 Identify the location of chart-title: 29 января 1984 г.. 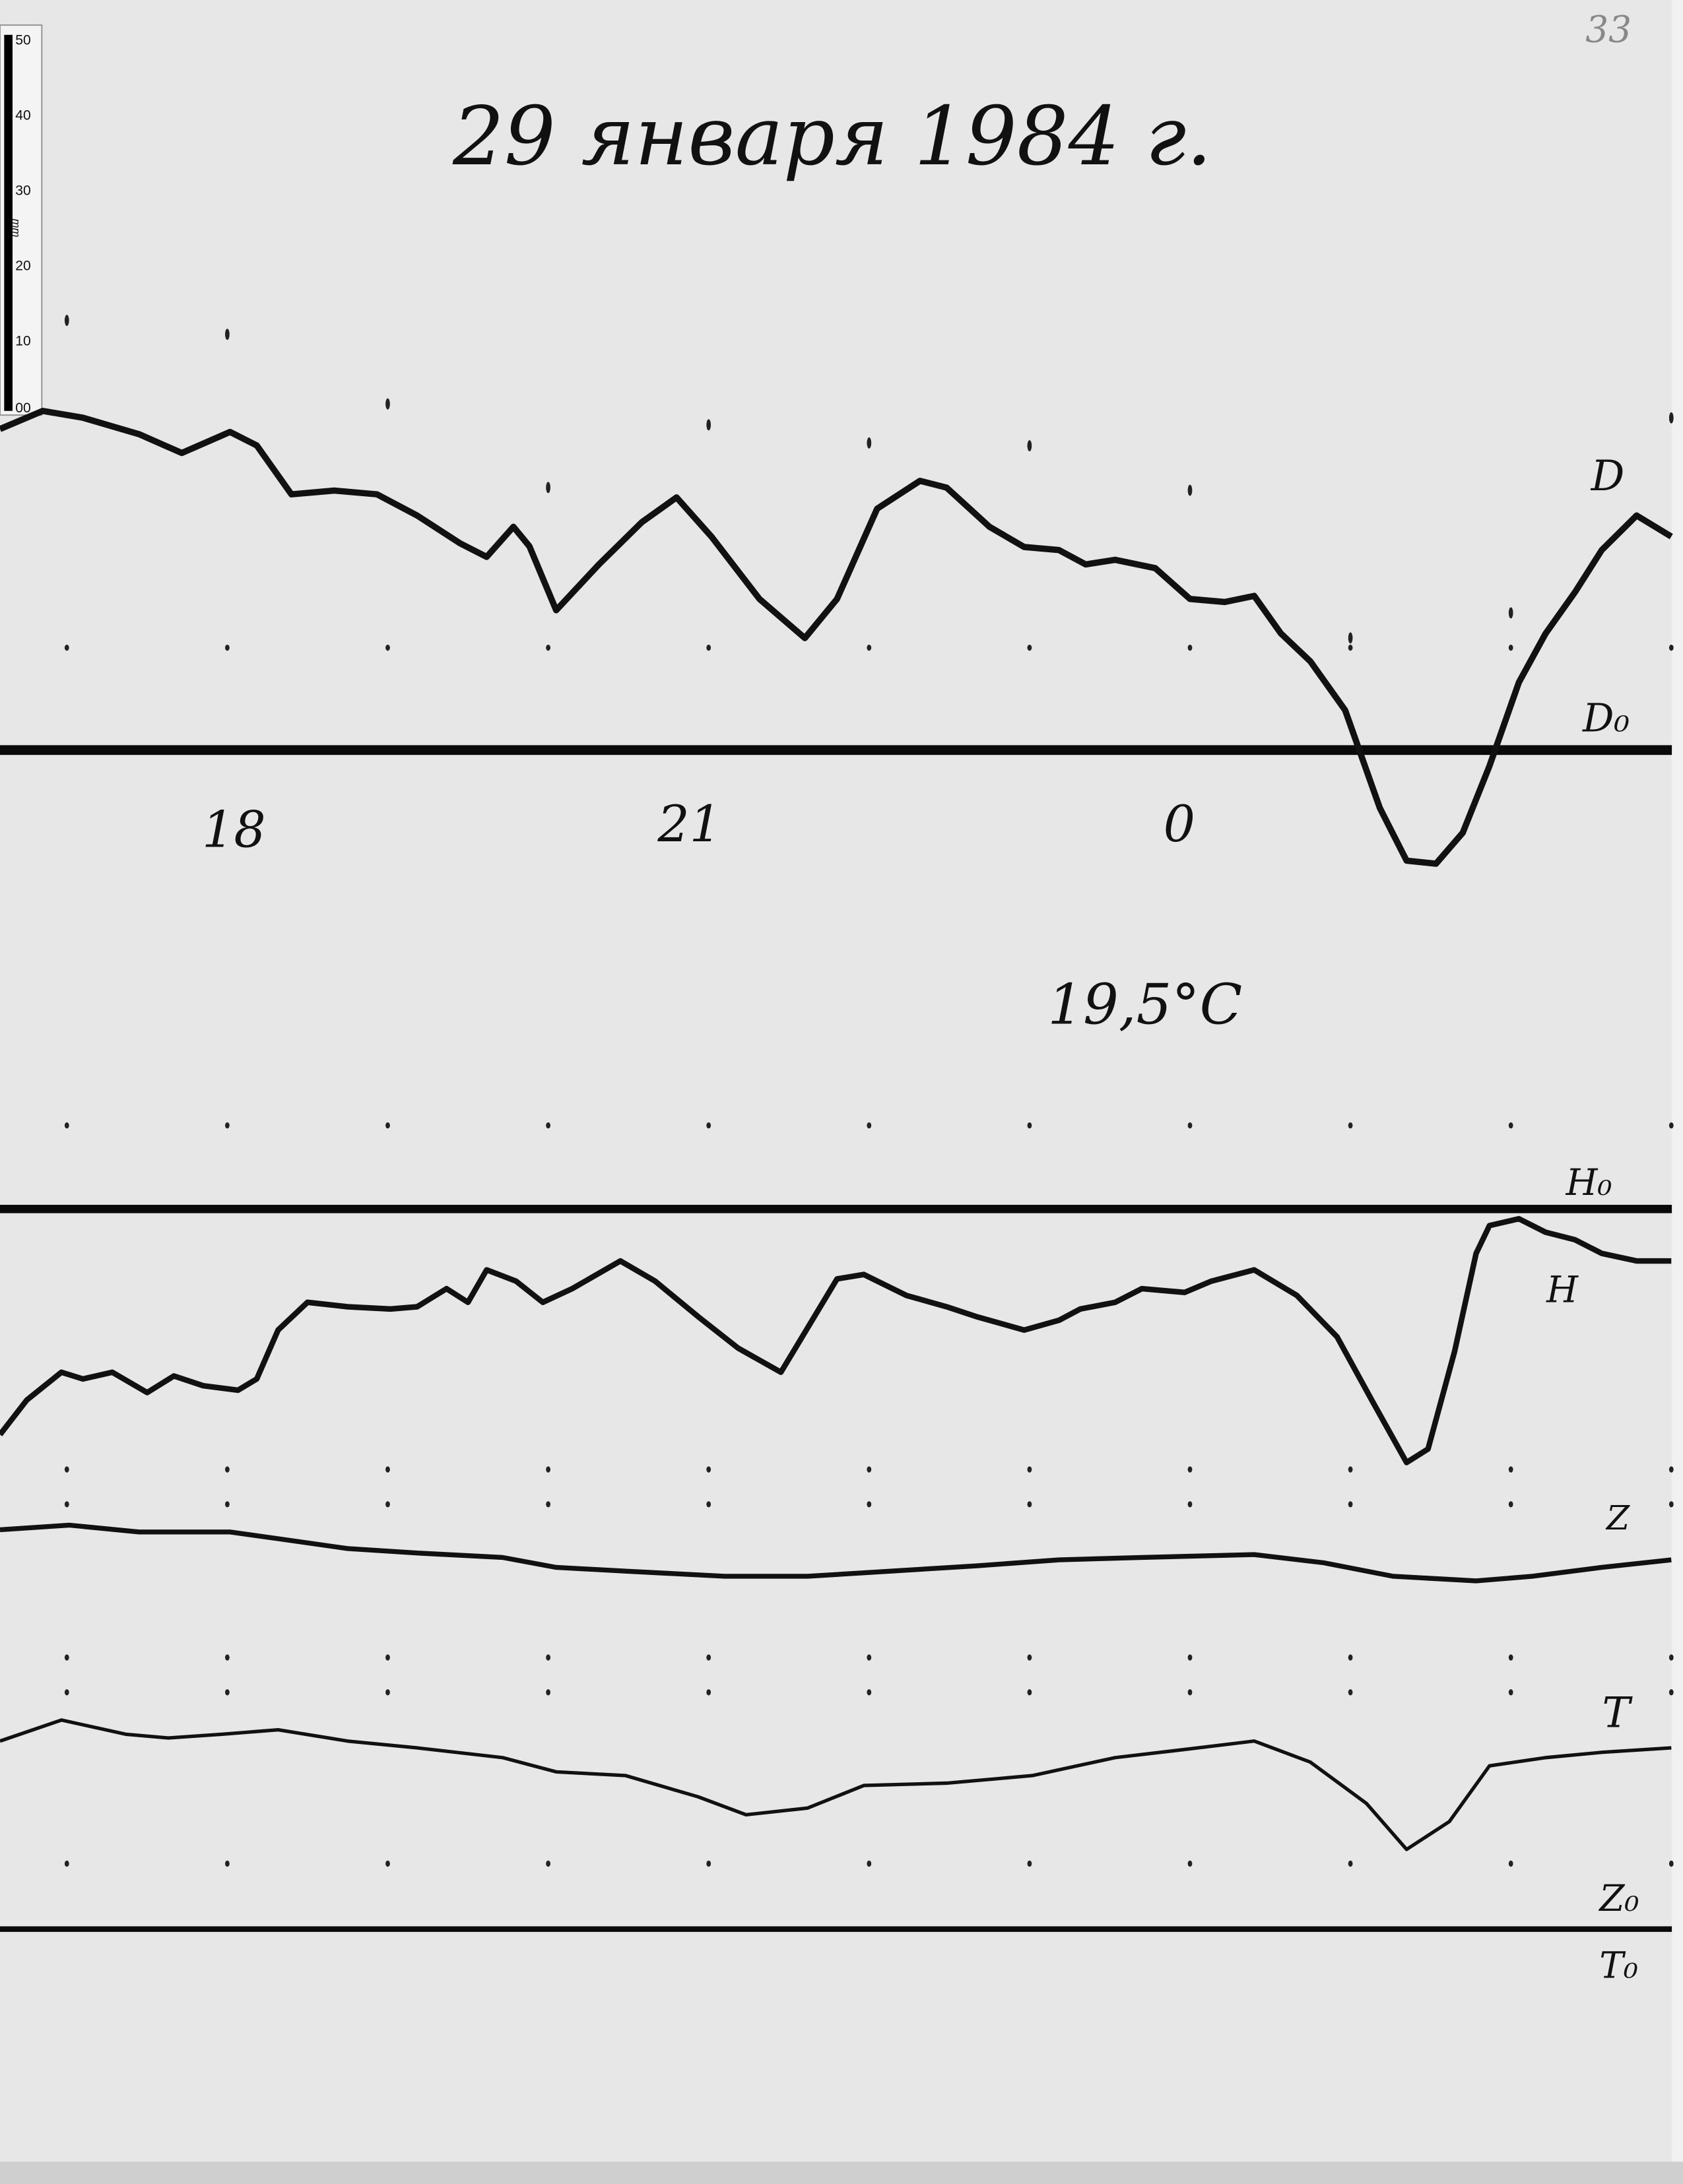
(832, 136).